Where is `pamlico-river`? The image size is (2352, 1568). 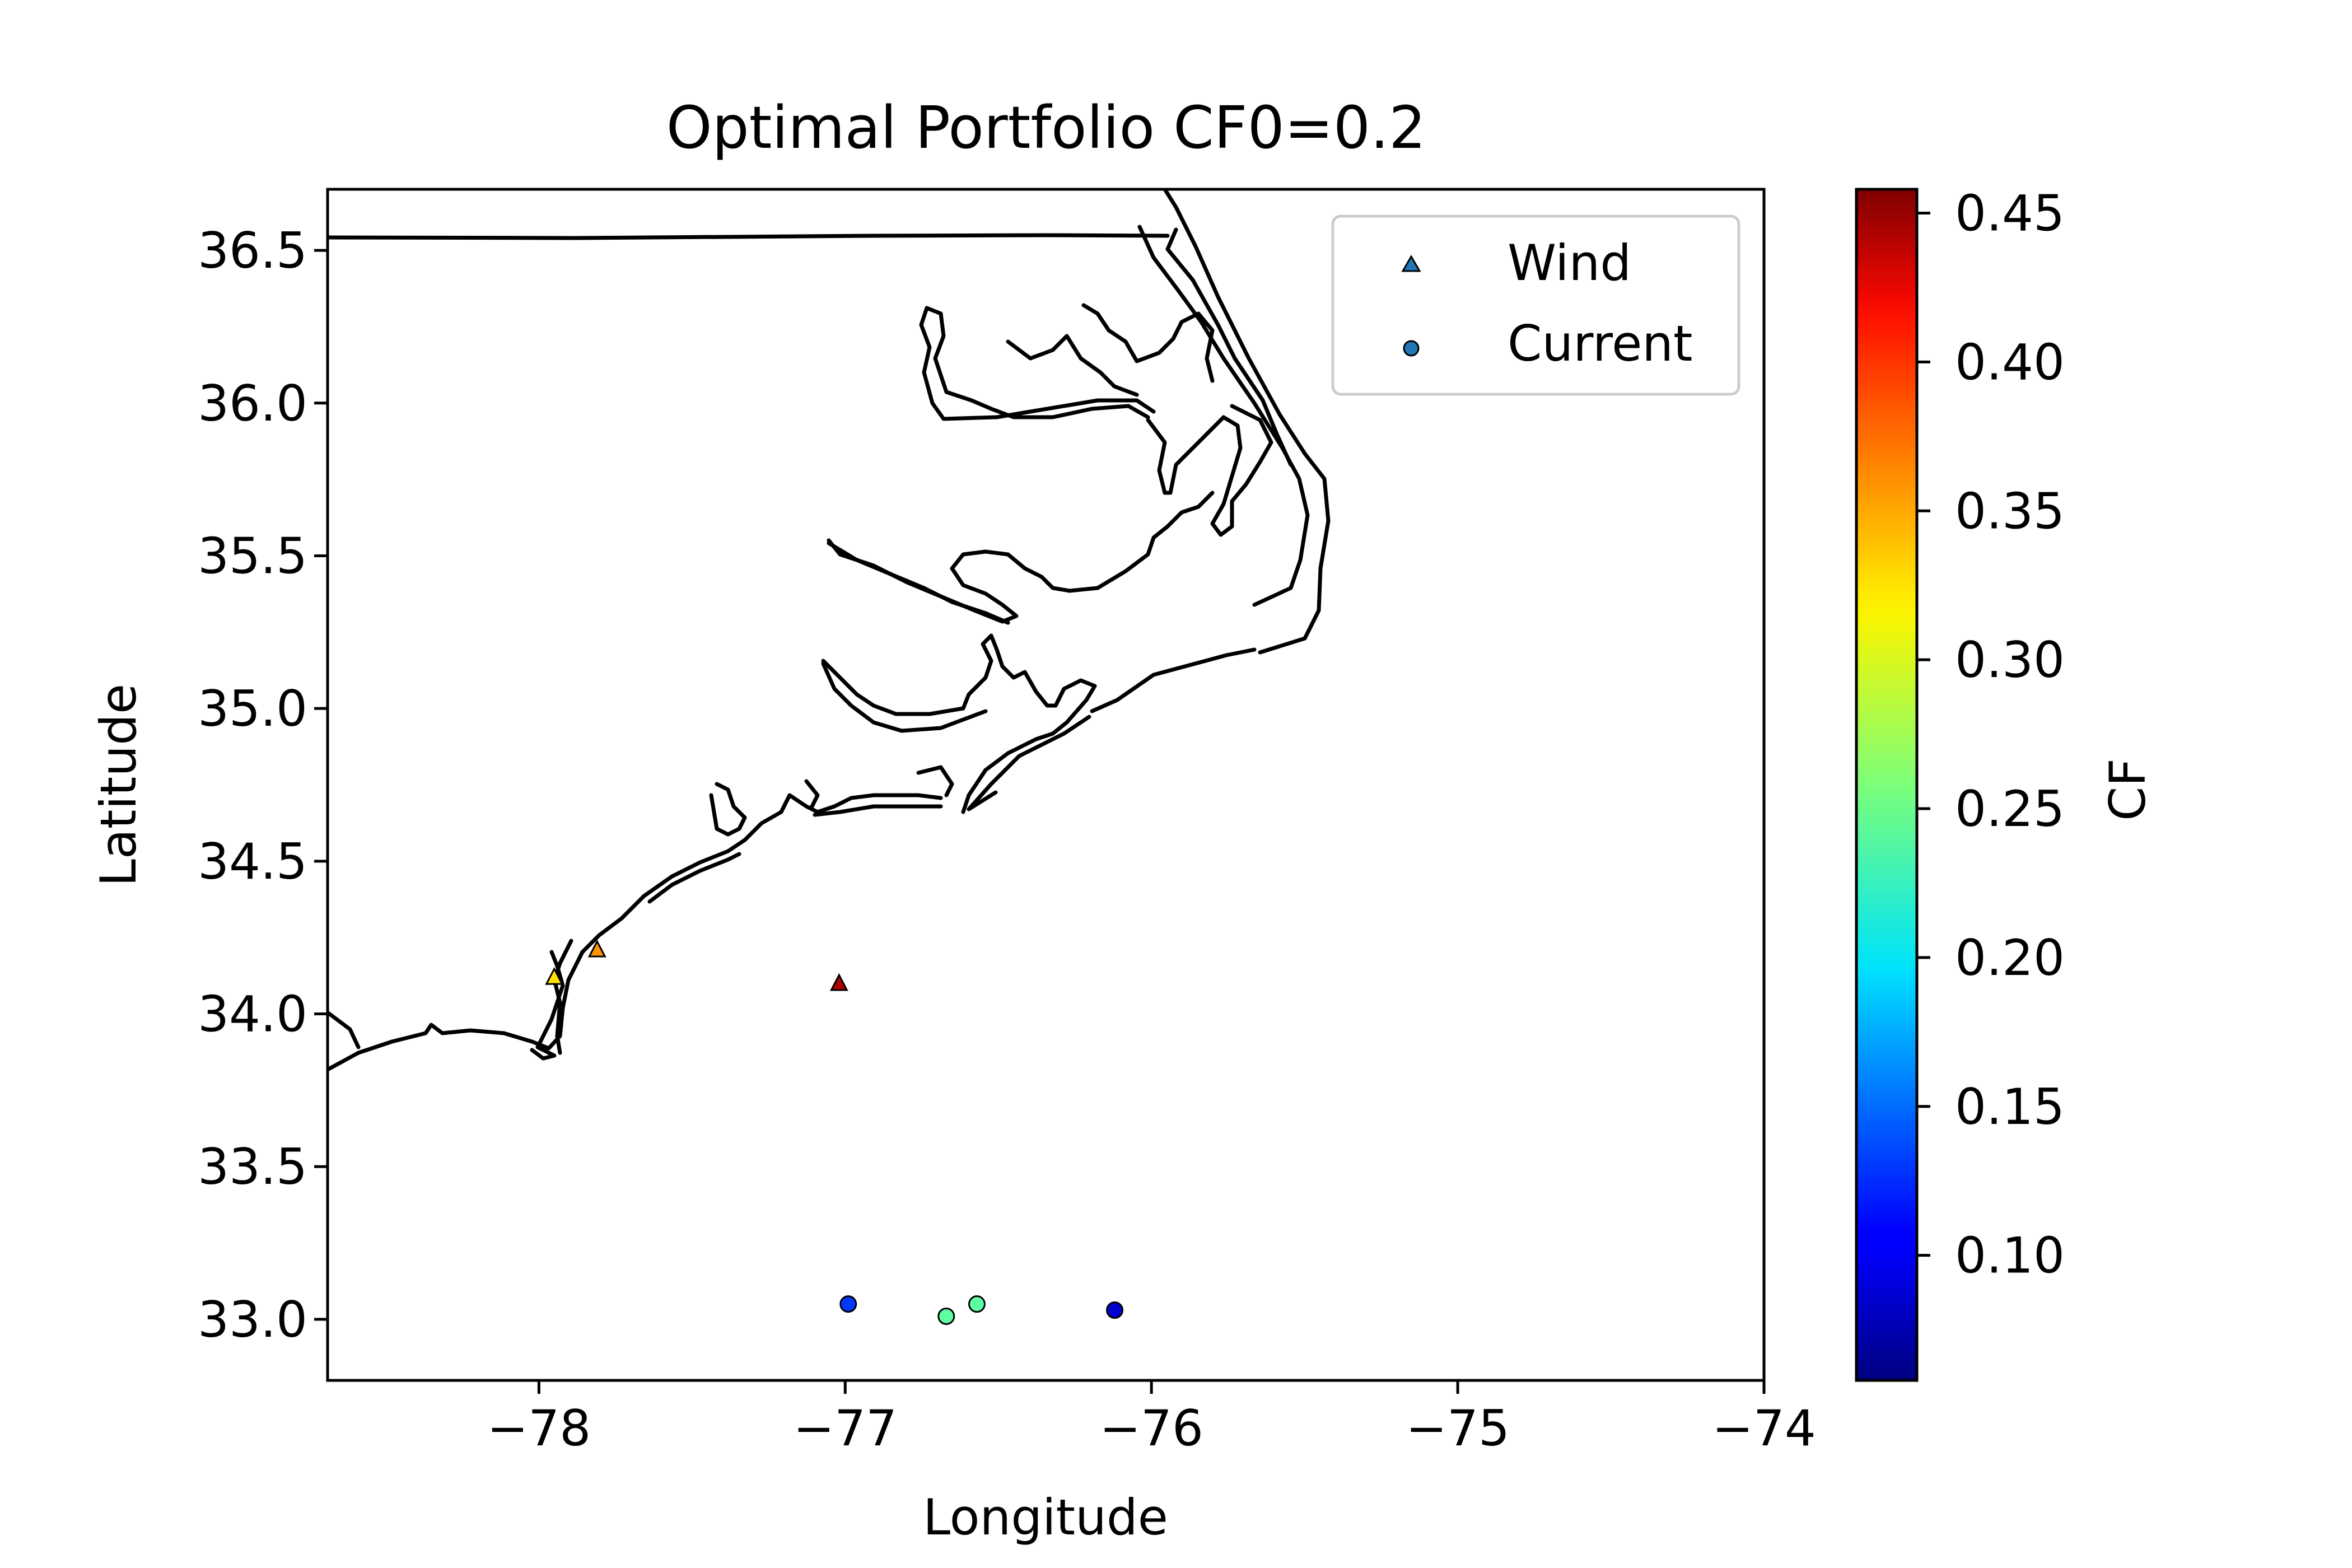 pamlico-river is located at coordinates (1021, 558).